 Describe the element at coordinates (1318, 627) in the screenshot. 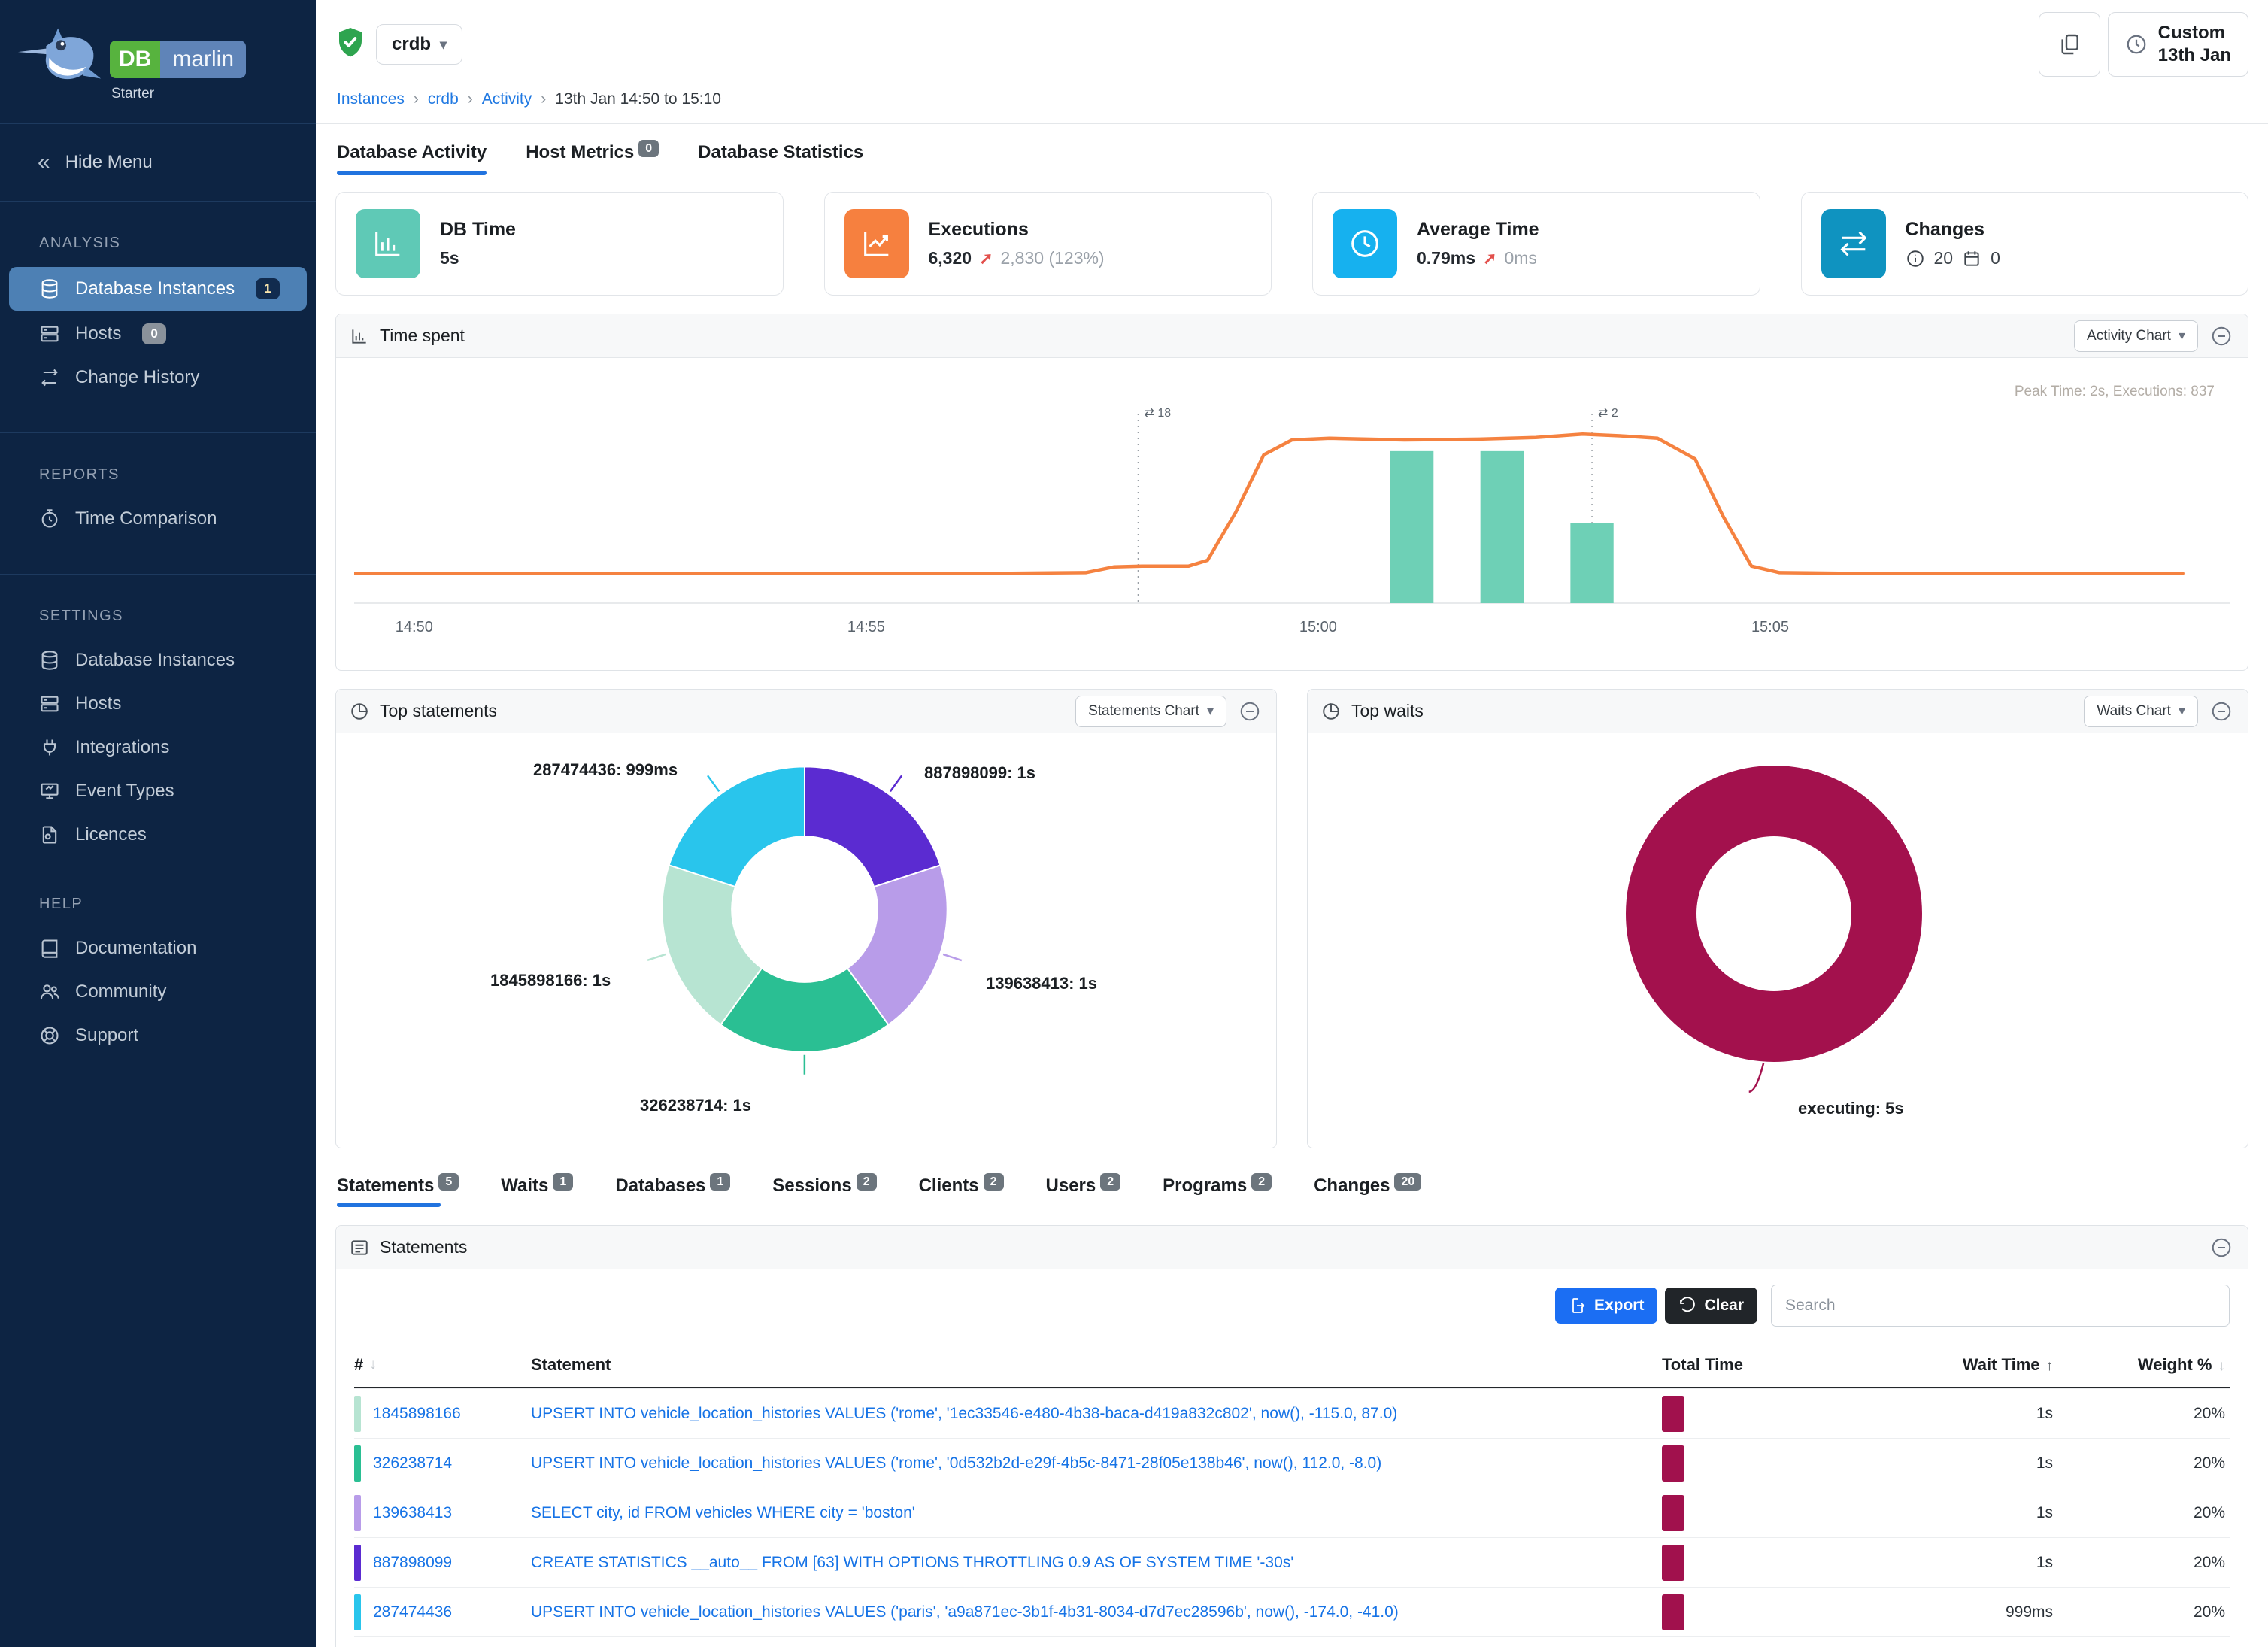

I see `svg-text: 15:00` at that location.